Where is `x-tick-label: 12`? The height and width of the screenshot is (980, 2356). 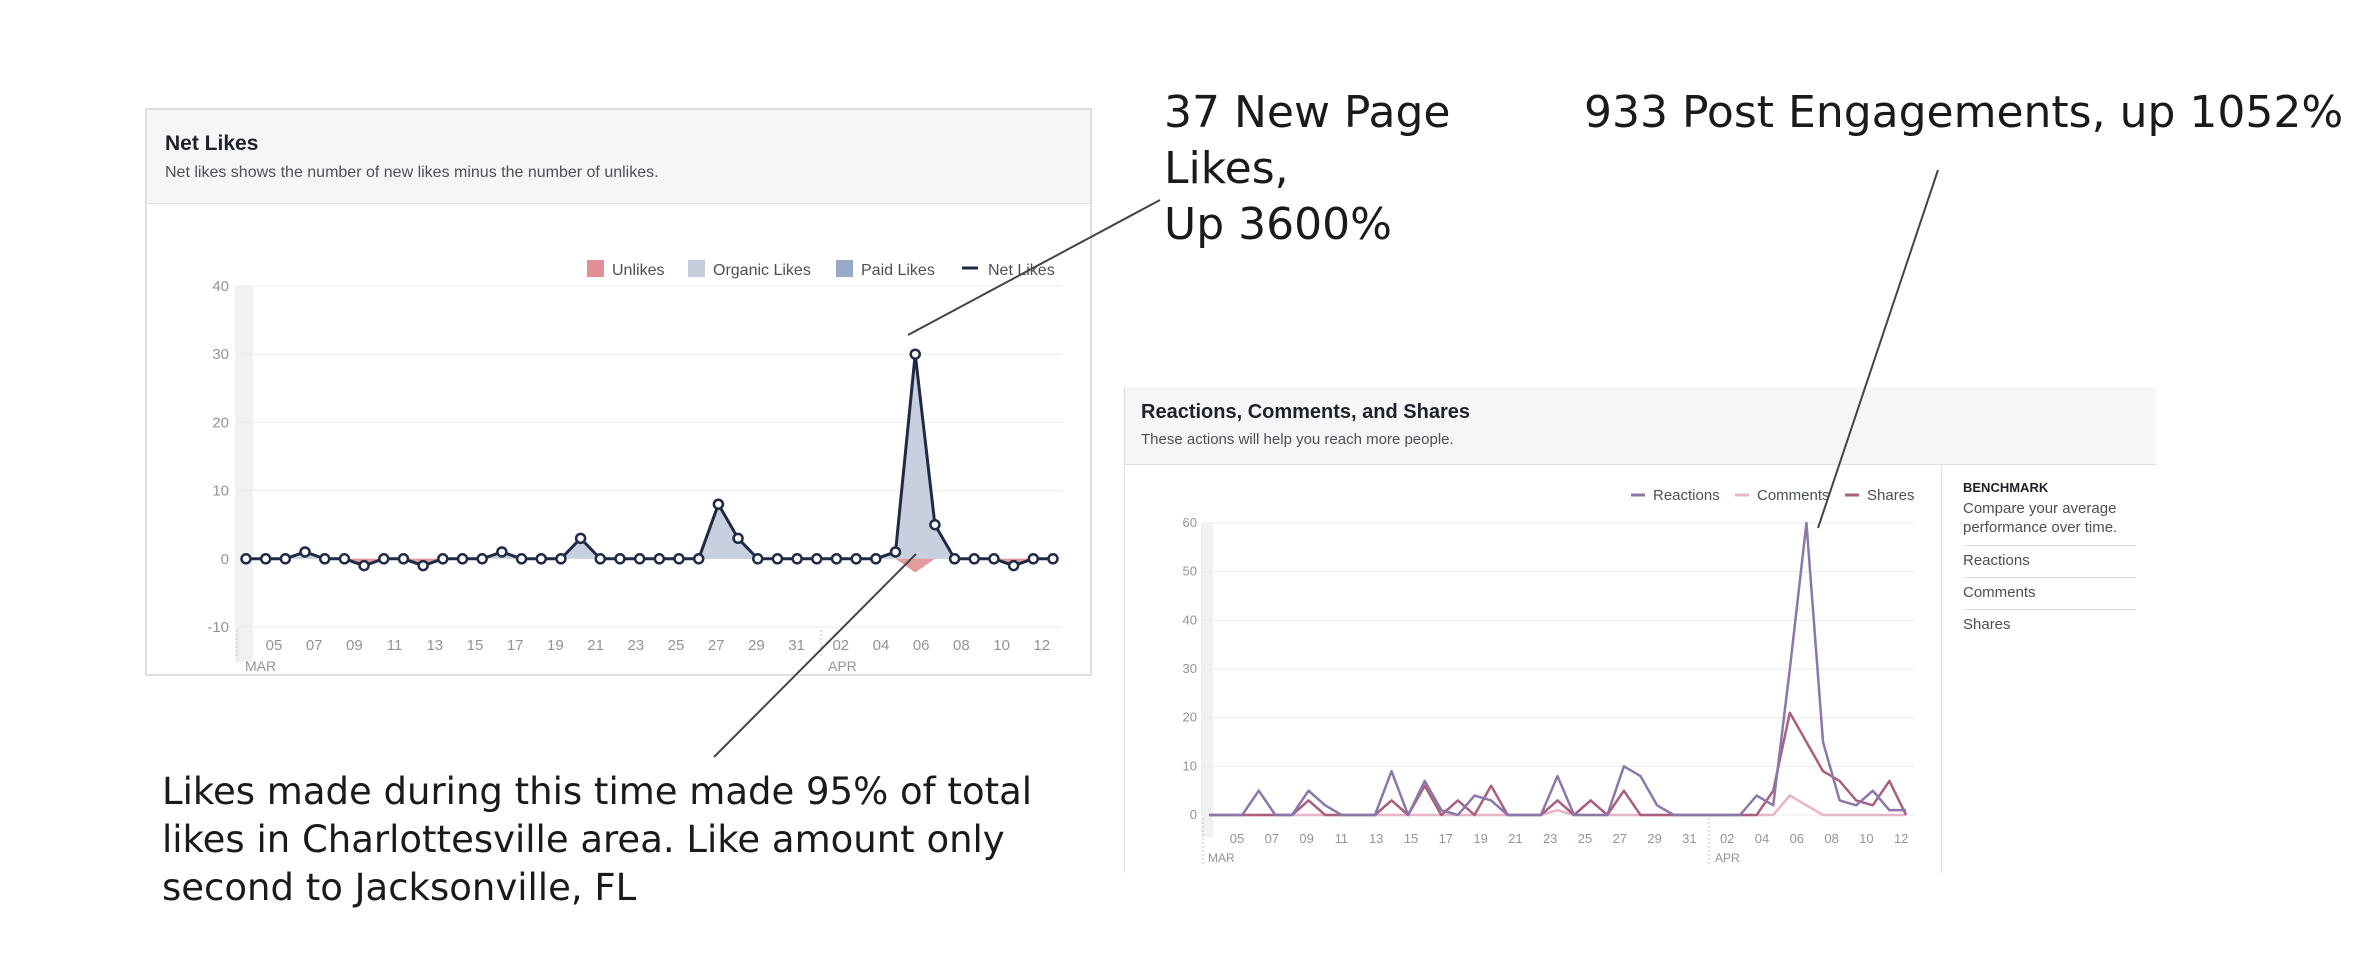
x-tick-label: 12 is located at coordinates (1041, 645).